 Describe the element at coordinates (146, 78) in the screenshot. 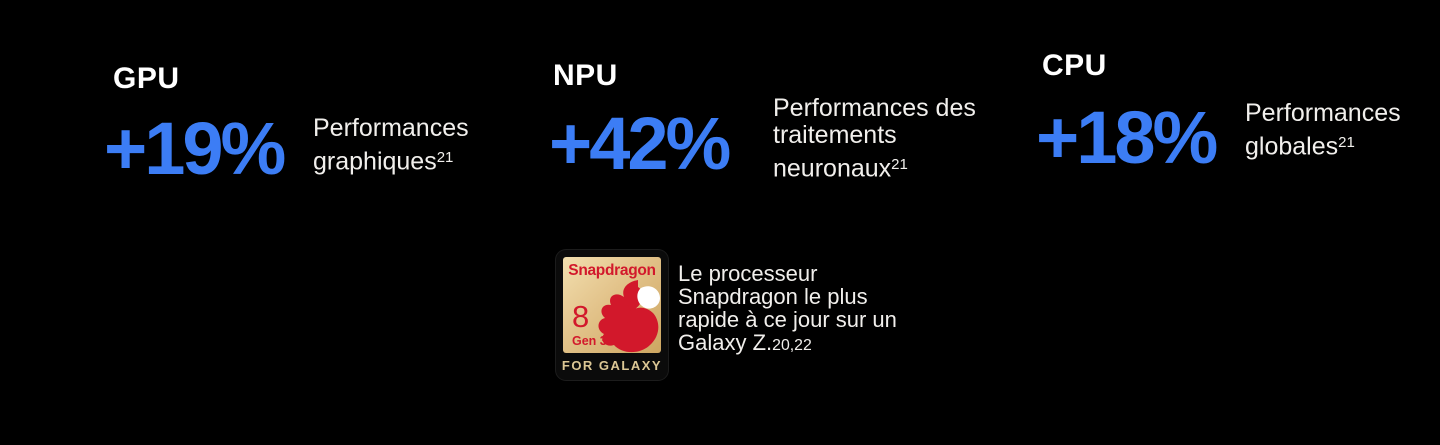

I see `metric-label-gpu: GPU` at that location.